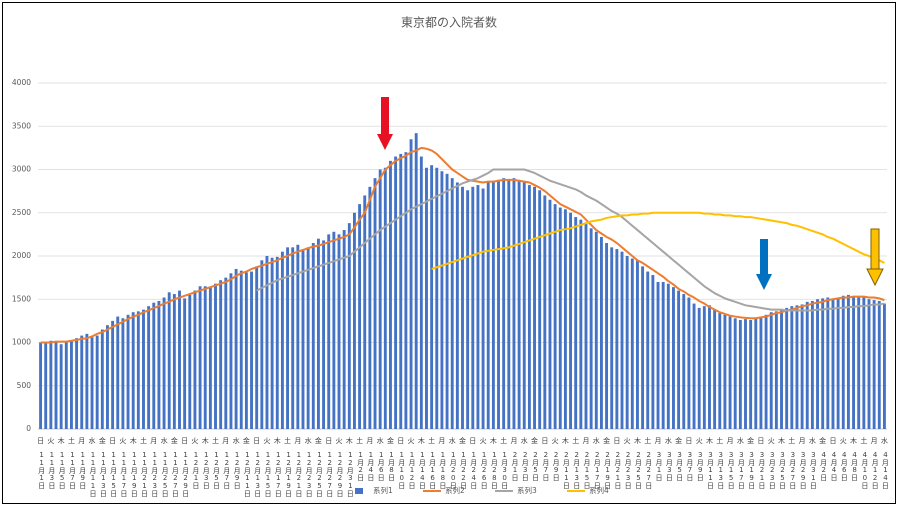 This screenshot has width=900, height=508. I want to click on x-tick-label: 12月9日, so click(237, 470).